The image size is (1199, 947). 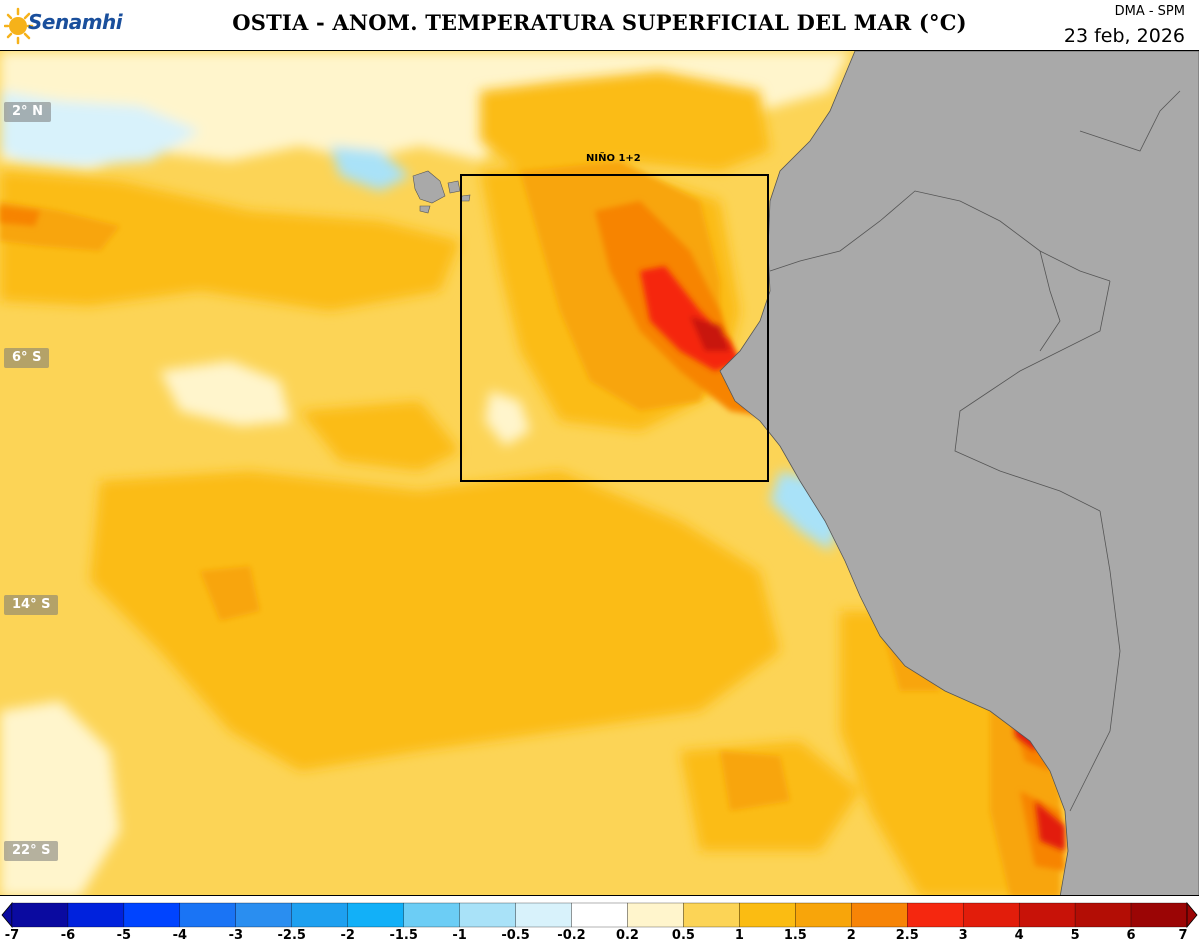 What do you see at coordinates (459, 935) in the screenshot?
I see `colorbar-tick-label: -1` at bounding box center [459, 935].